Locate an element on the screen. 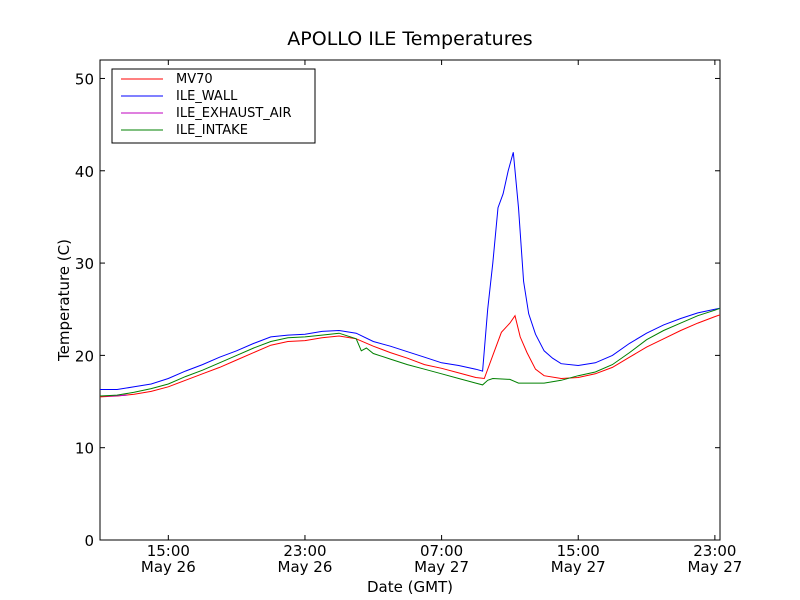  legend-label-mv70: MV70 is located at coordinates (194, 79).